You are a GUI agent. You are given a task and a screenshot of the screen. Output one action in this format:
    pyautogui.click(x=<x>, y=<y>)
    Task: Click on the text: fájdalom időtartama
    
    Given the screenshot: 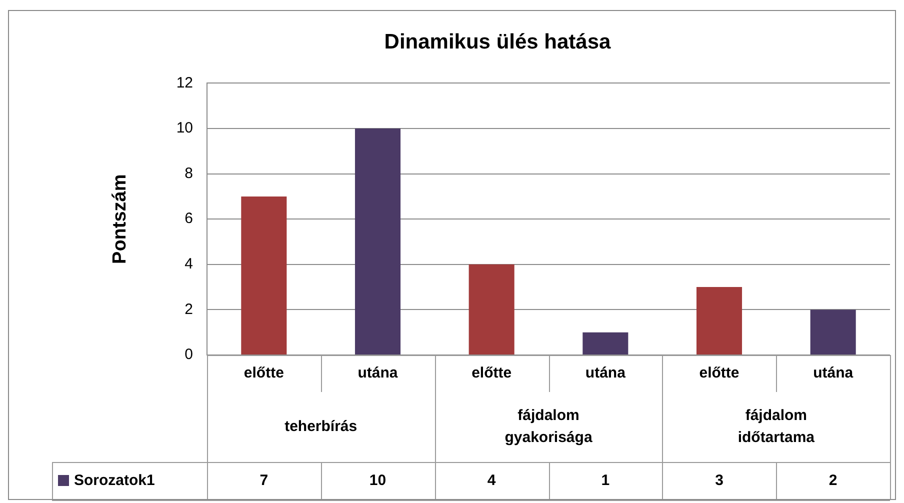 What is the action you would take?
    pyautogui.click(x=777, y=426)
    